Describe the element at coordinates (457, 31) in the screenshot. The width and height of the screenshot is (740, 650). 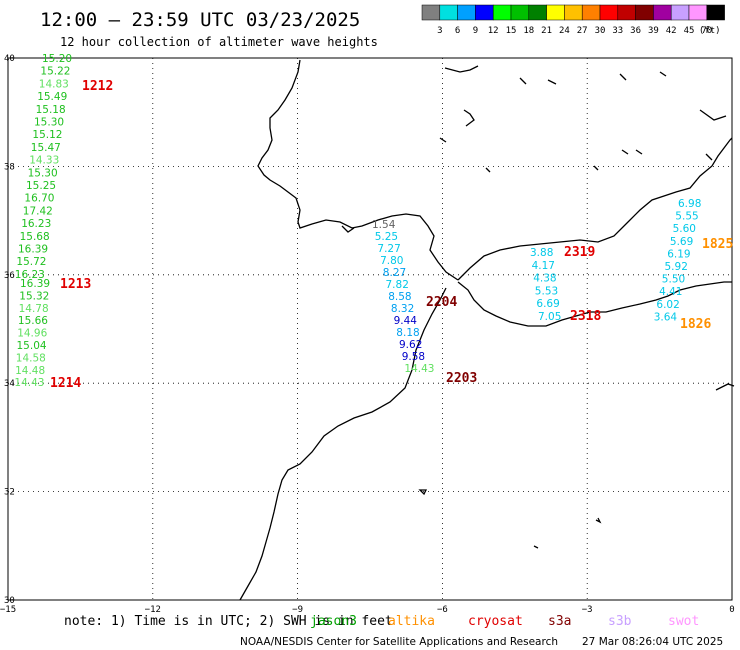
I see `colorbar-label: 6` at that location.